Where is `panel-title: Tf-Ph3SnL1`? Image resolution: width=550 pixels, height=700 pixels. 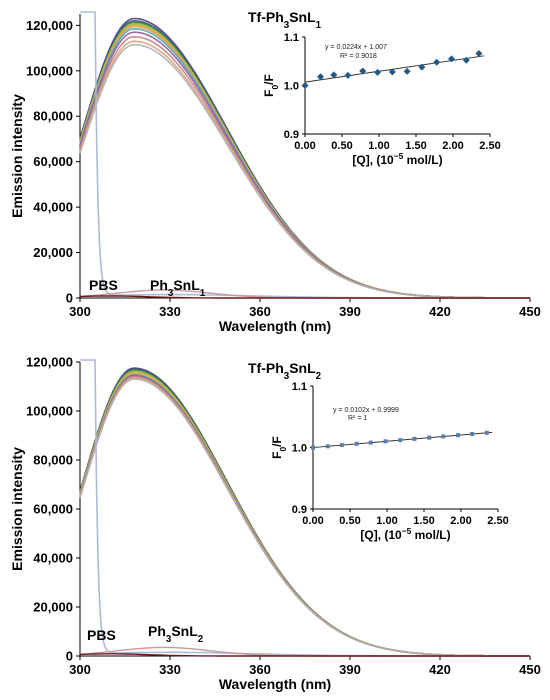
panel-title: Tf-Ph3SnL1 is located at coordinates (285, 20).